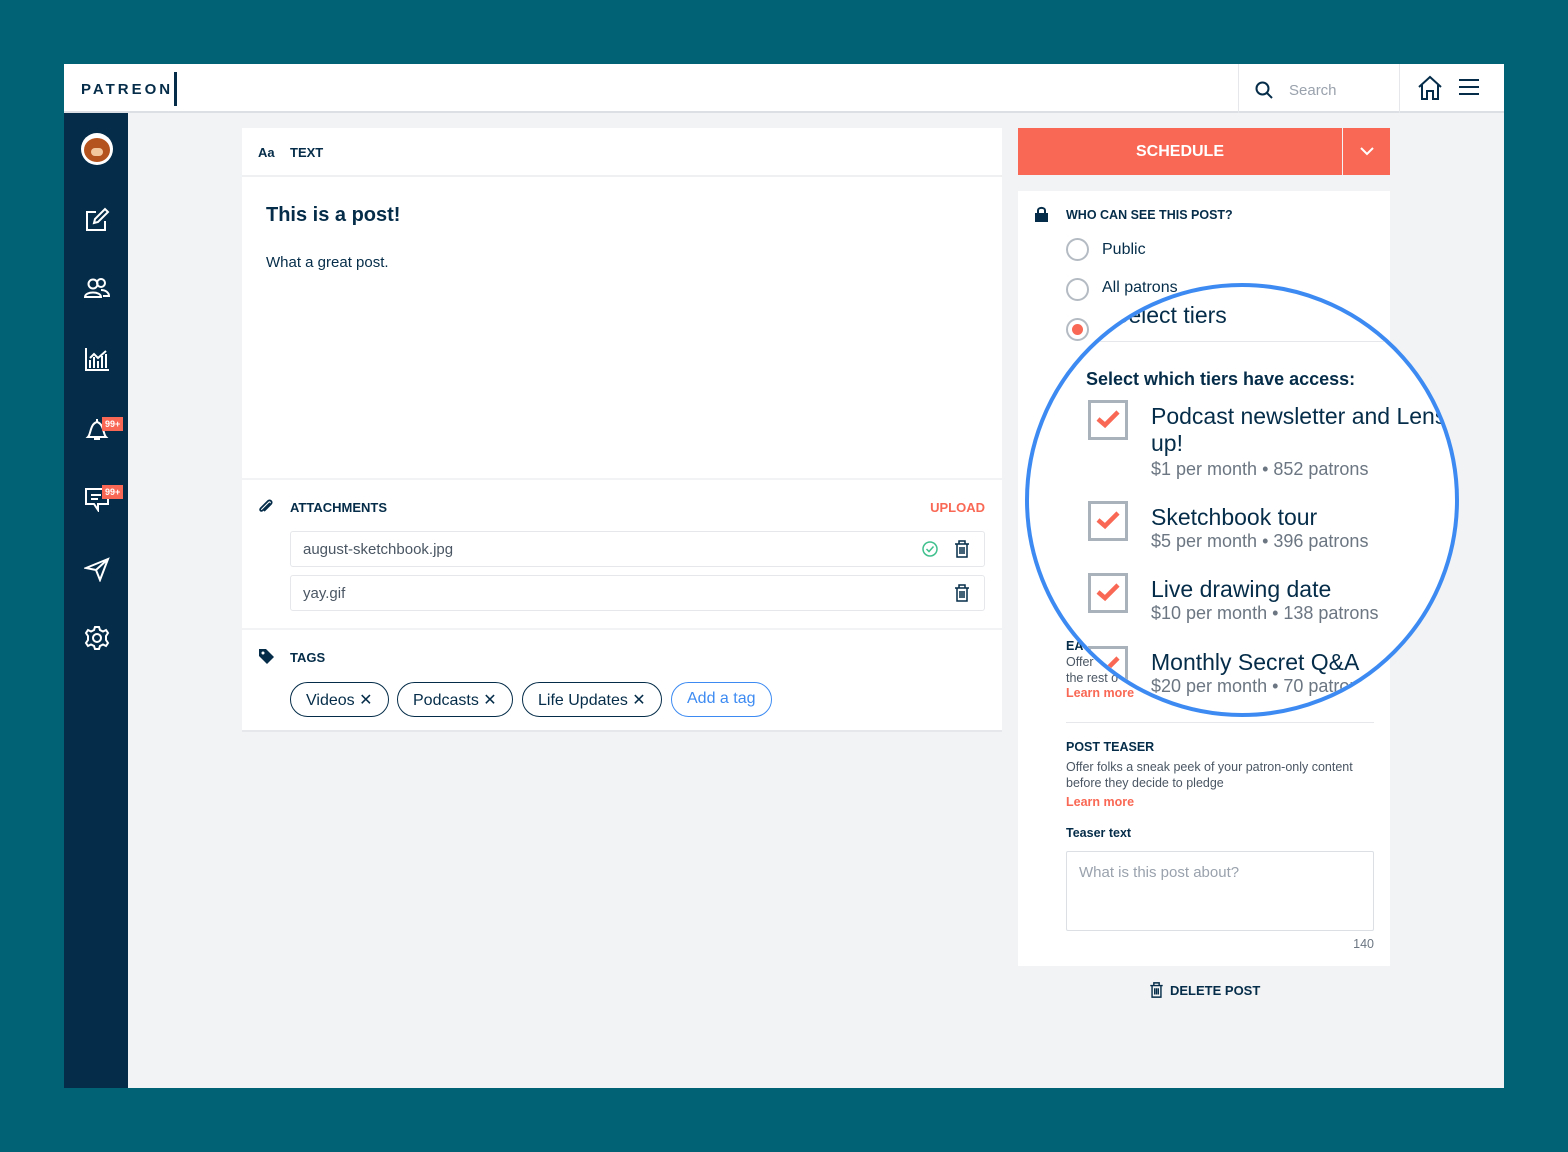  I want to click on visibility-heading: WHO CAN SEE THIS POST?, so click(1149, 215).